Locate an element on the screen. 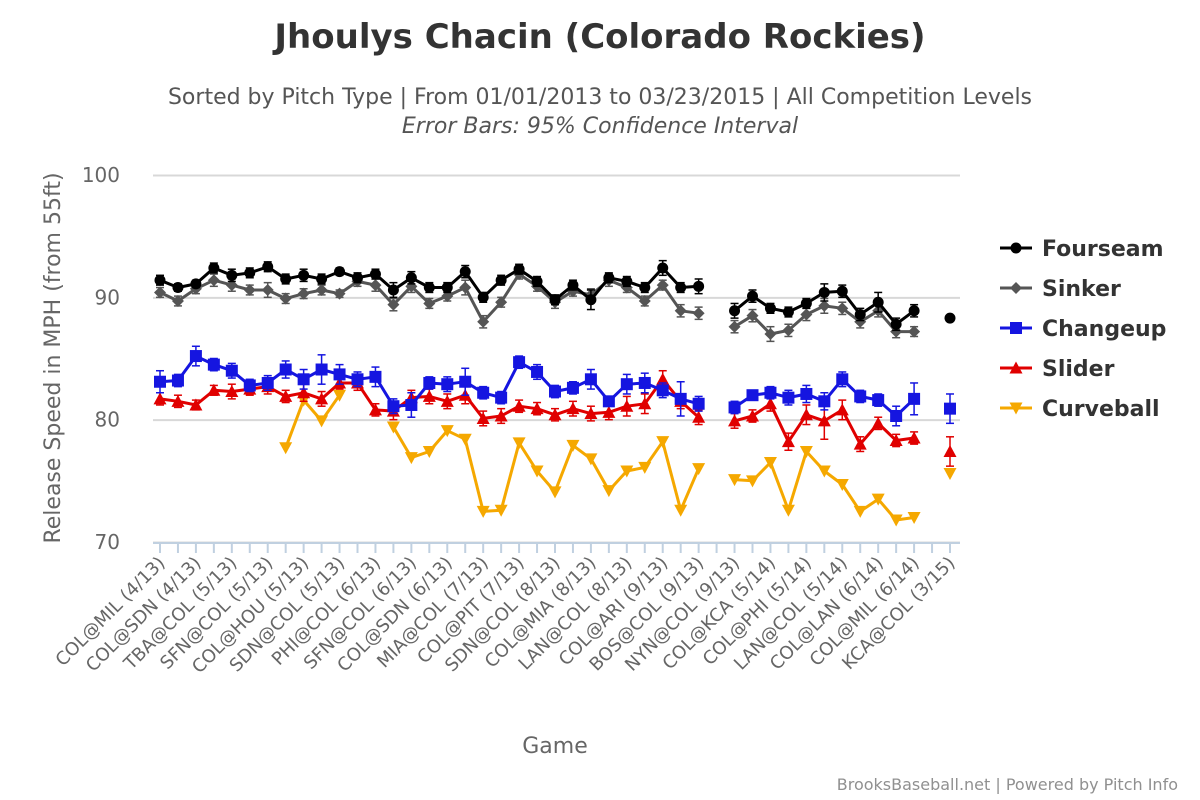 The width and height of the screenshot is (1200, 800). series-line is located at coordinates (618, 457).